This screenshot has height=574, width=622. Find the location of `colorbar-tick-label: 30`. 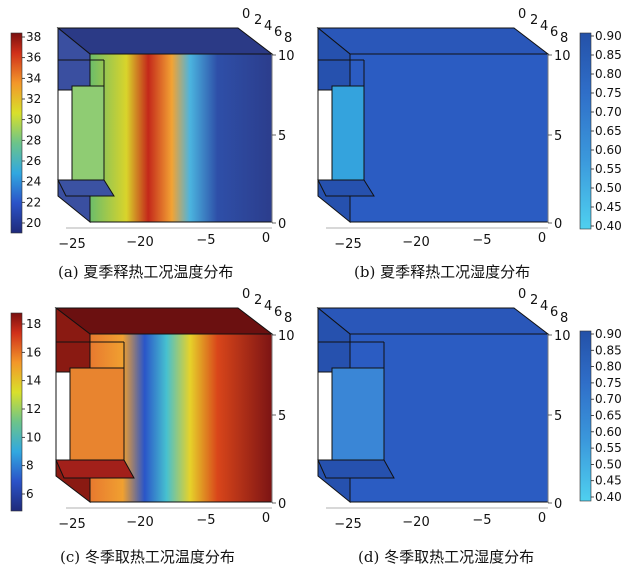

colorbar-tick-label: 30 is located at coordinates (33, 120).